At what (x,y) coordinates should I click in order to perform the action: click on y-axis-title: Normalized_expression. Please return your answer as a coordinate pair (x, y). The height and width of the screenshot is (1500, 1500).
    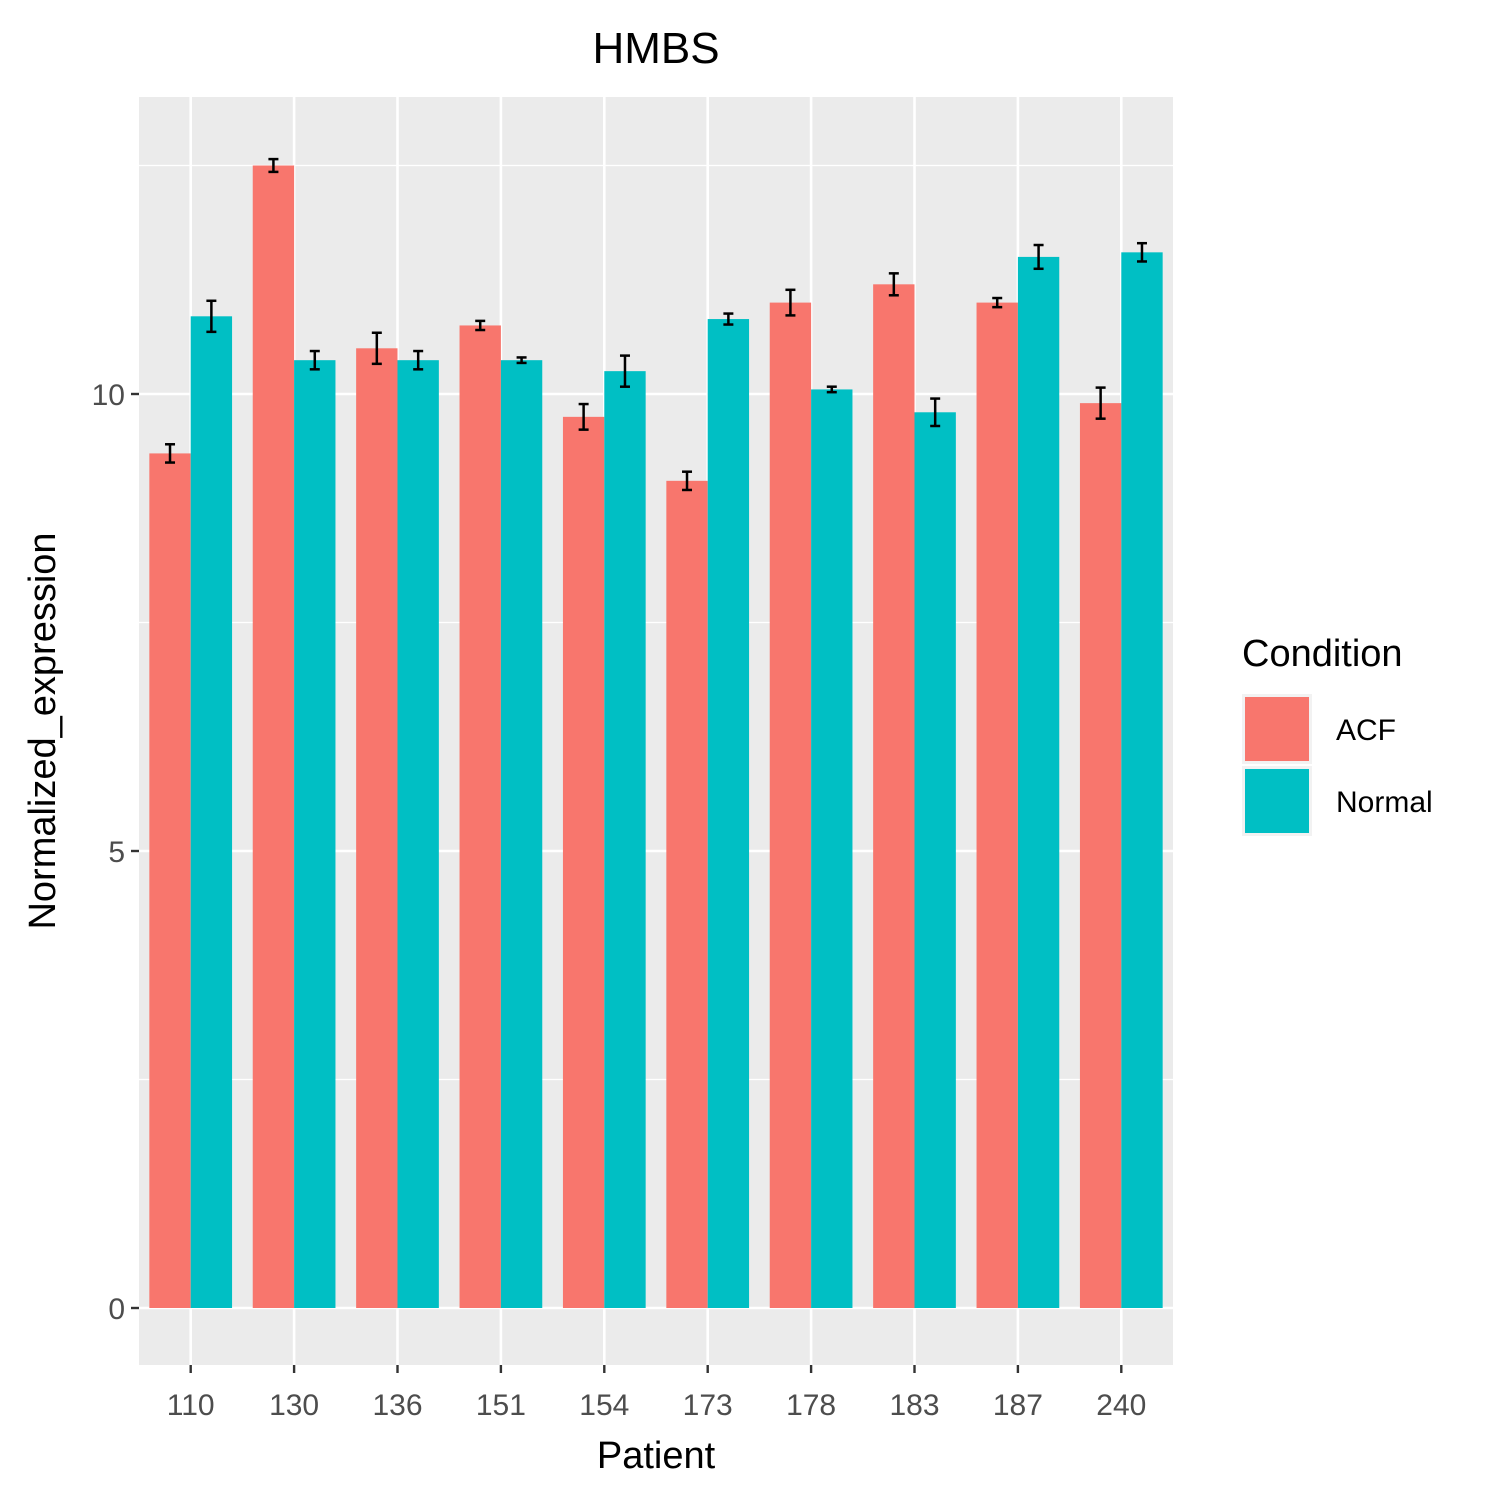
    Looking at the image, I should click on (43, 730).